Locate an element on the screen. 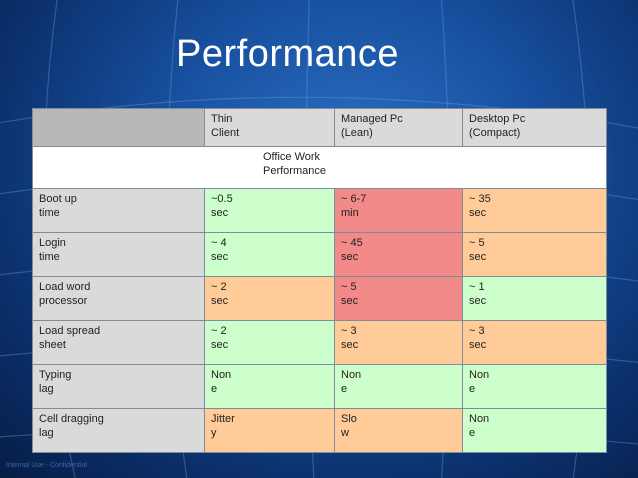  table-row: Boot up time ~0.5 sec ~ 6-7 min ~ 35 sec is located at coordinates (319, 210).